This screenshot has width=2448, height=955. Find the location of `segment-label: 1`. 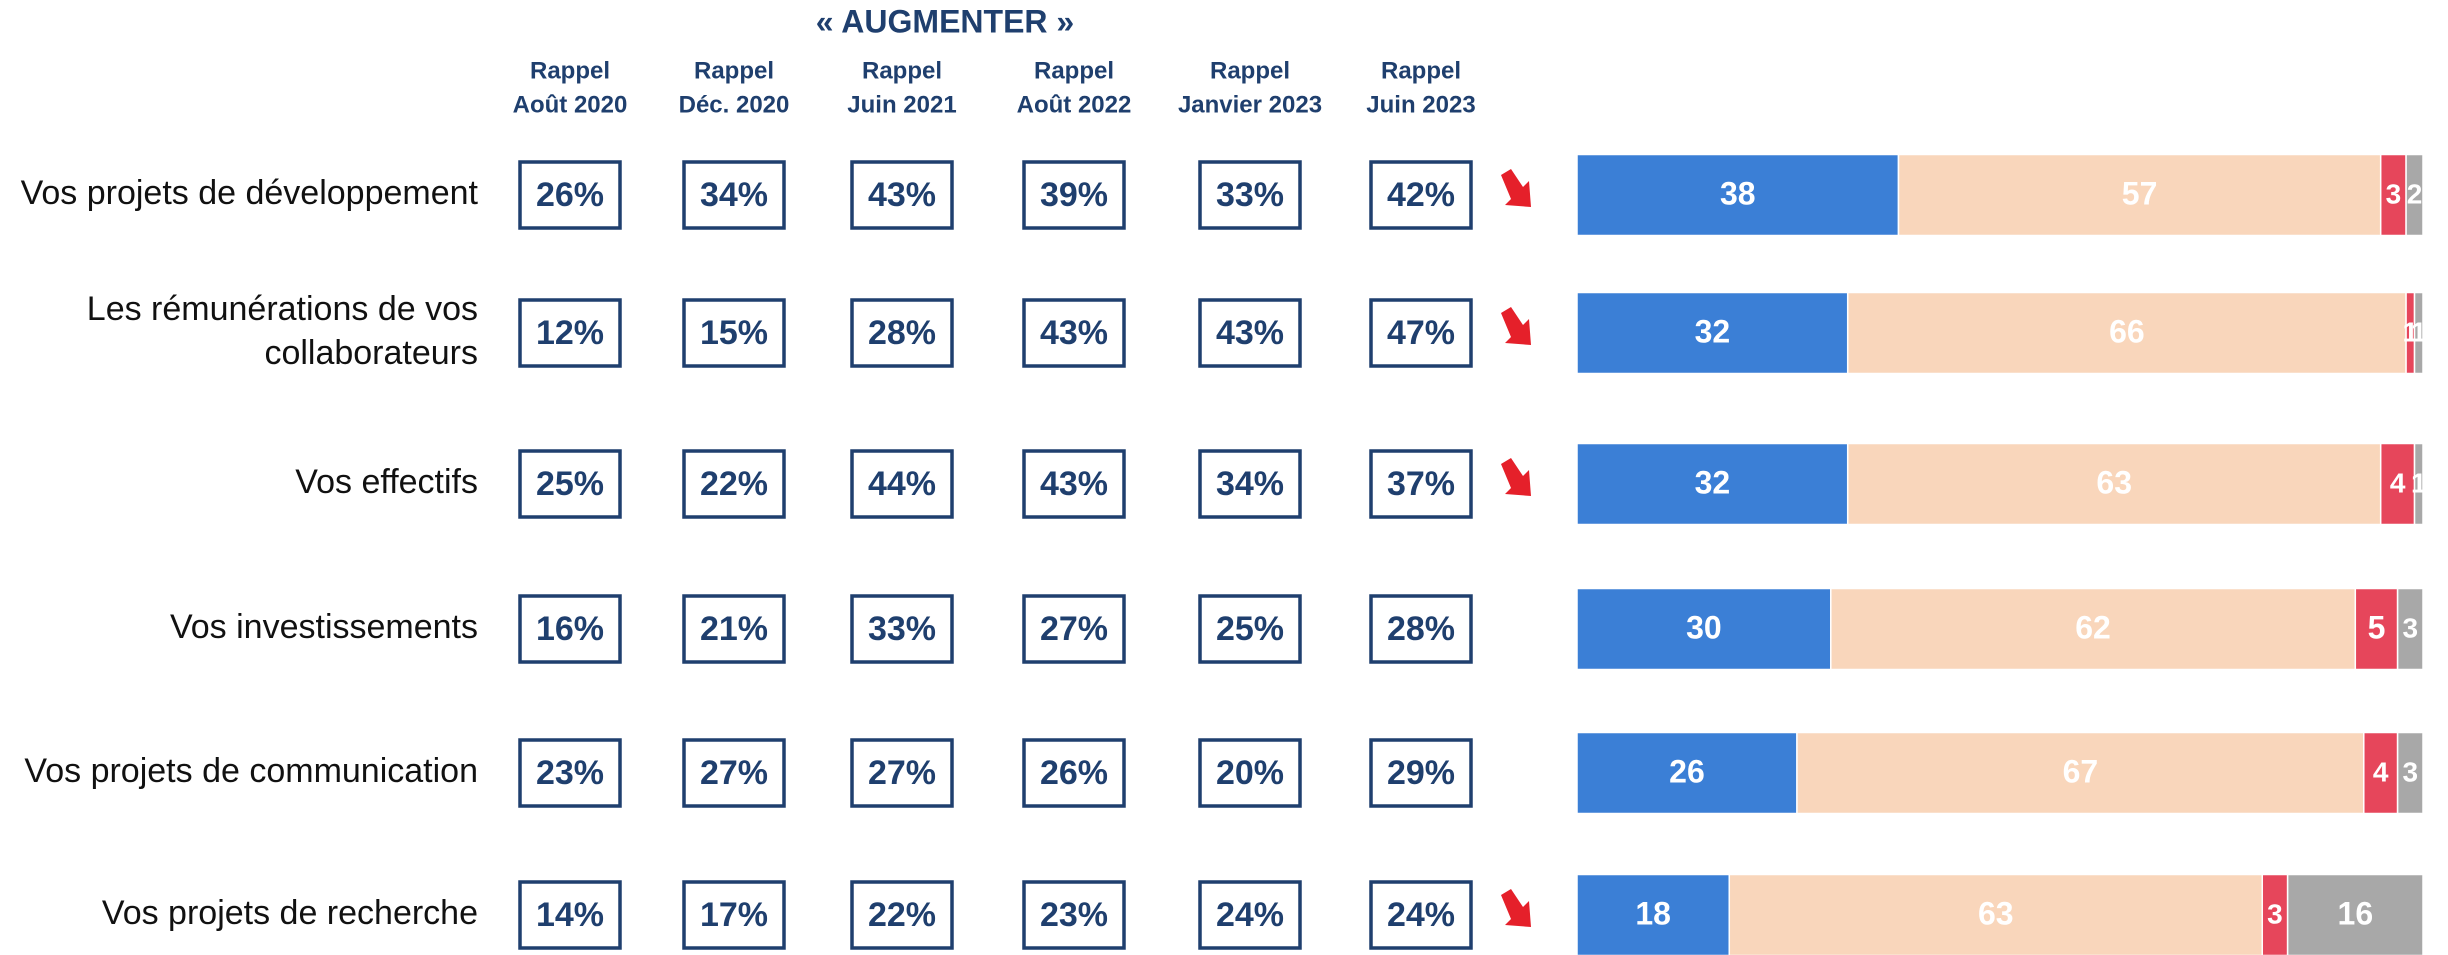

segment-label: 1 is located at coordinates (2419, 331).